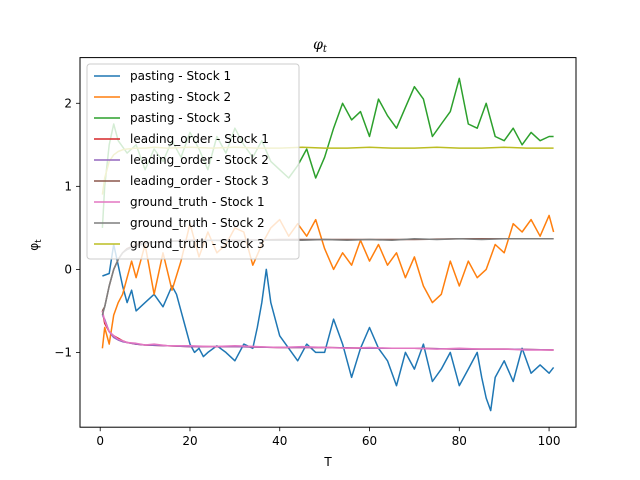  Describe the element at coordinates (180, 118) in the screenshot. I see `legend-label: pasting - Stock 3` at that location.